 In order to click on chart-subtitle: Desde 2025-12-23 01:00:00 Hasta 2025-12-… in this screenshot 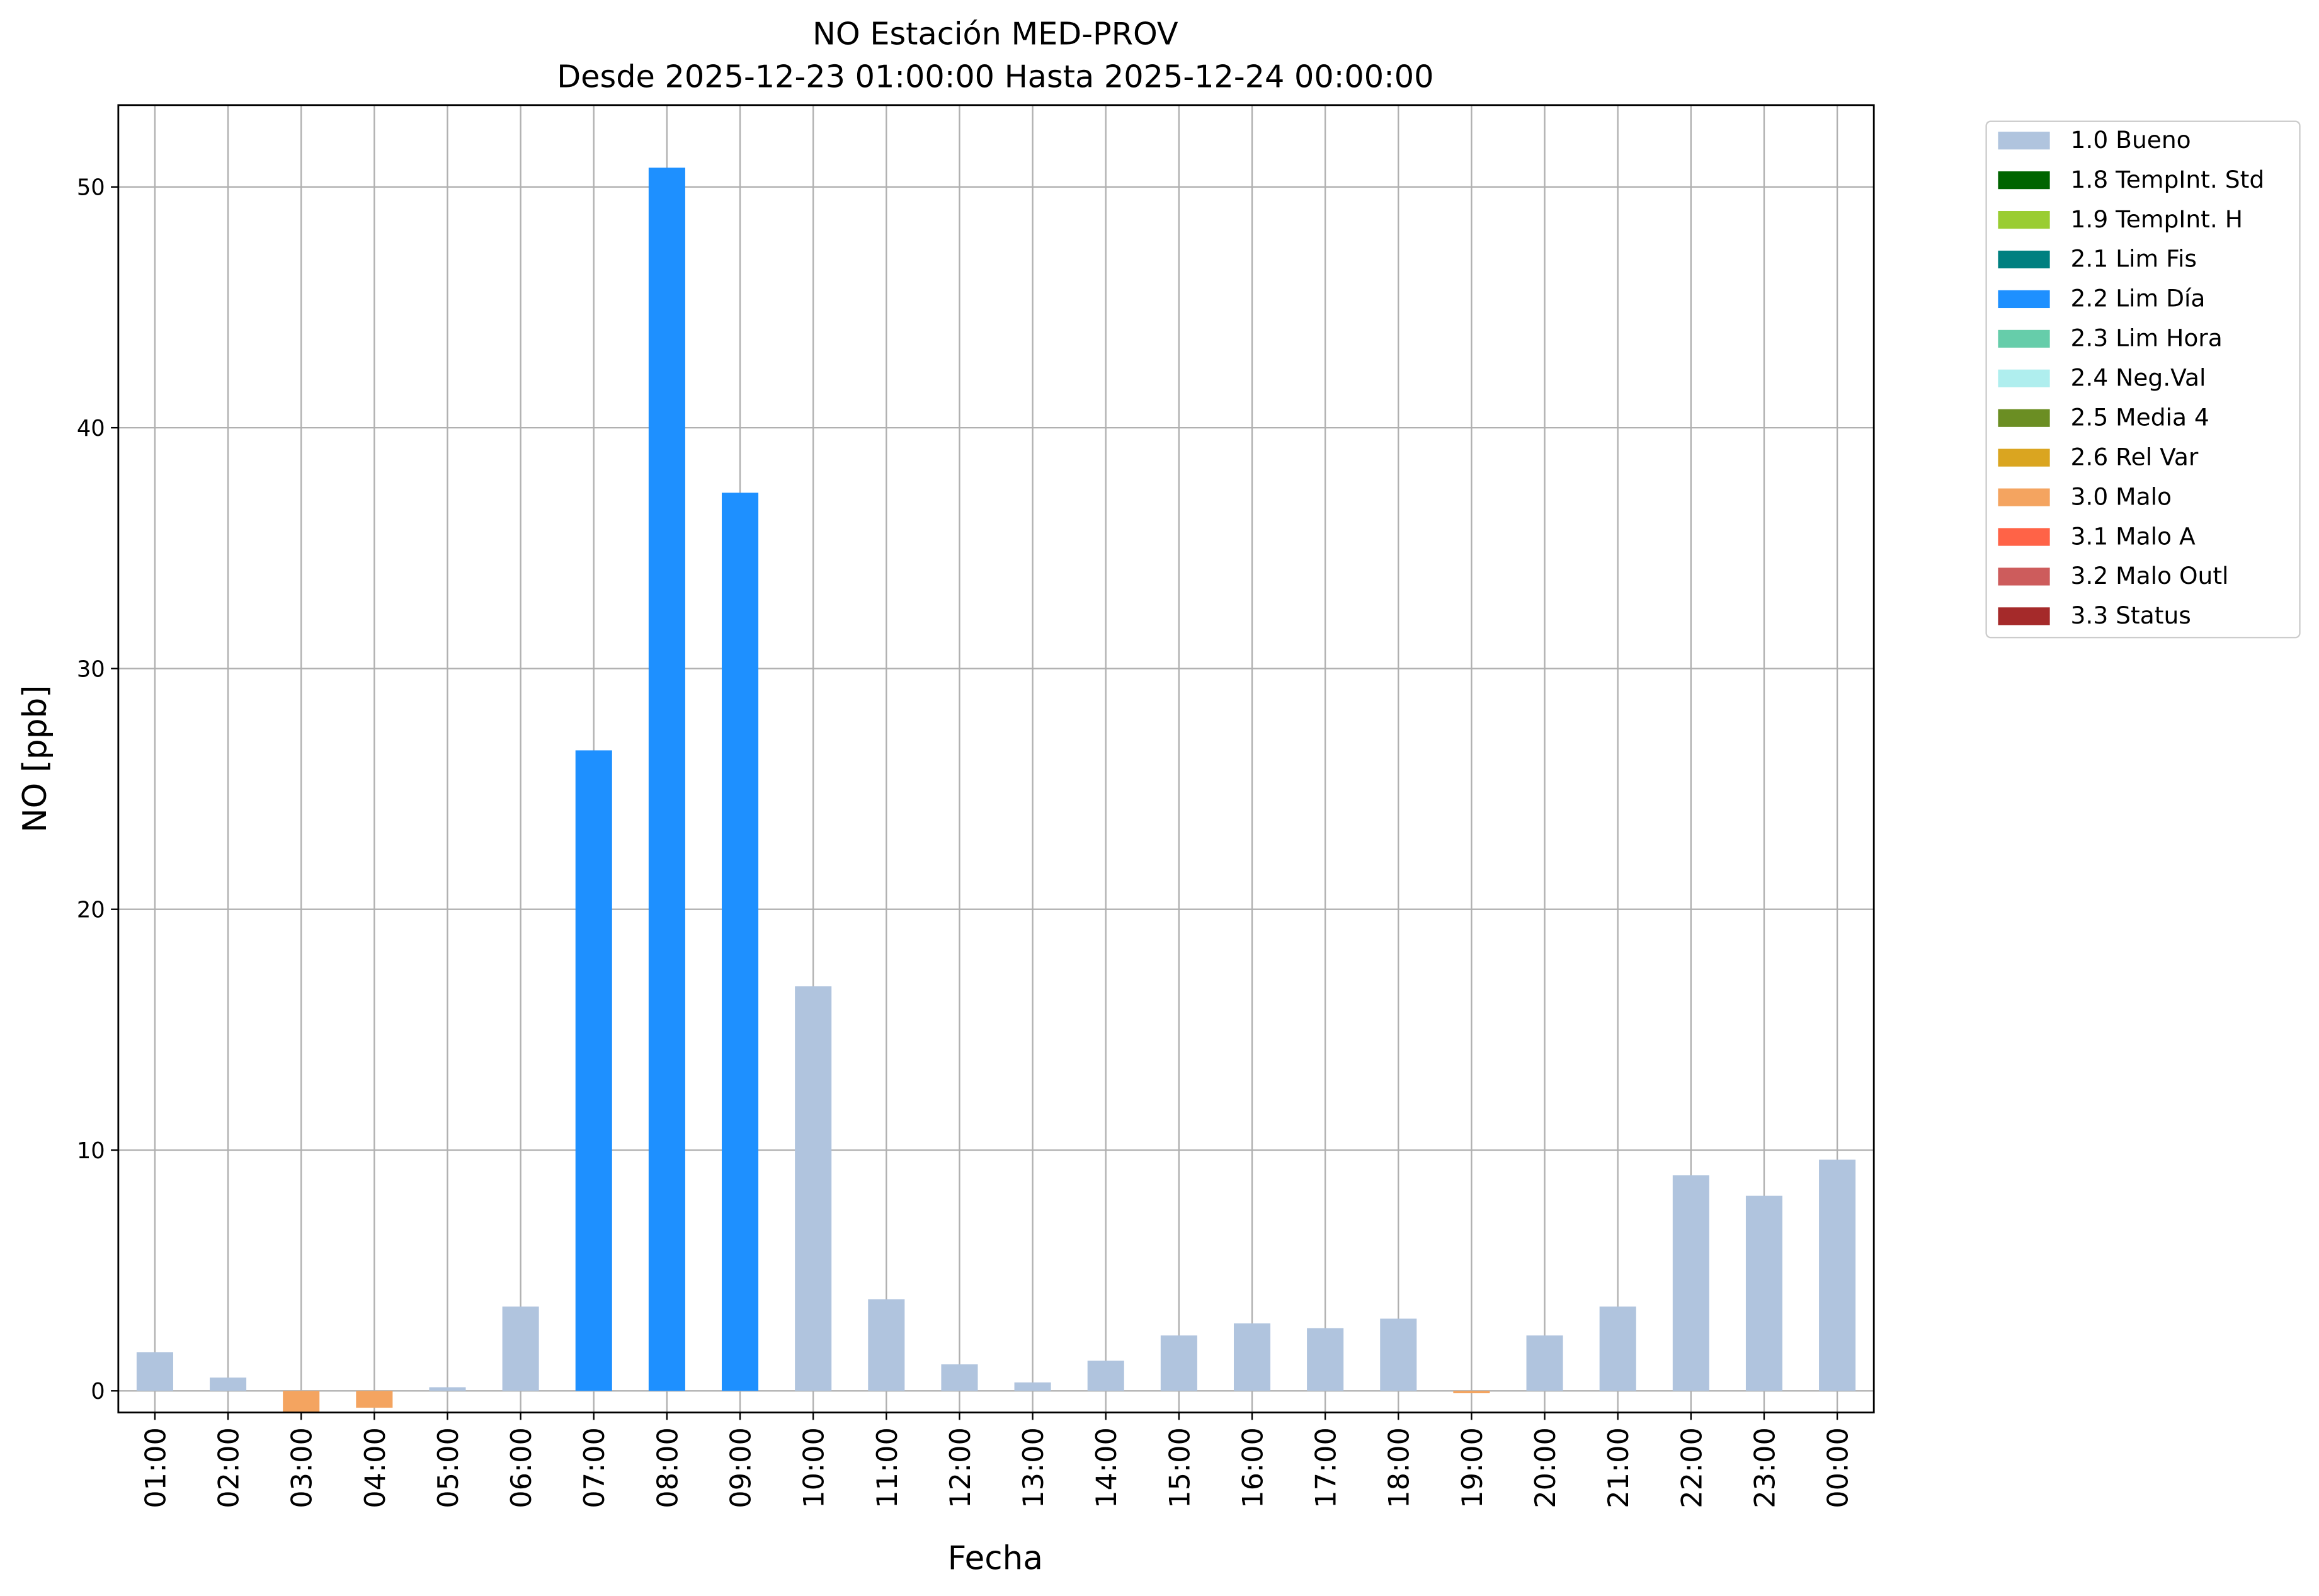, I will do `click(995, 77)`.